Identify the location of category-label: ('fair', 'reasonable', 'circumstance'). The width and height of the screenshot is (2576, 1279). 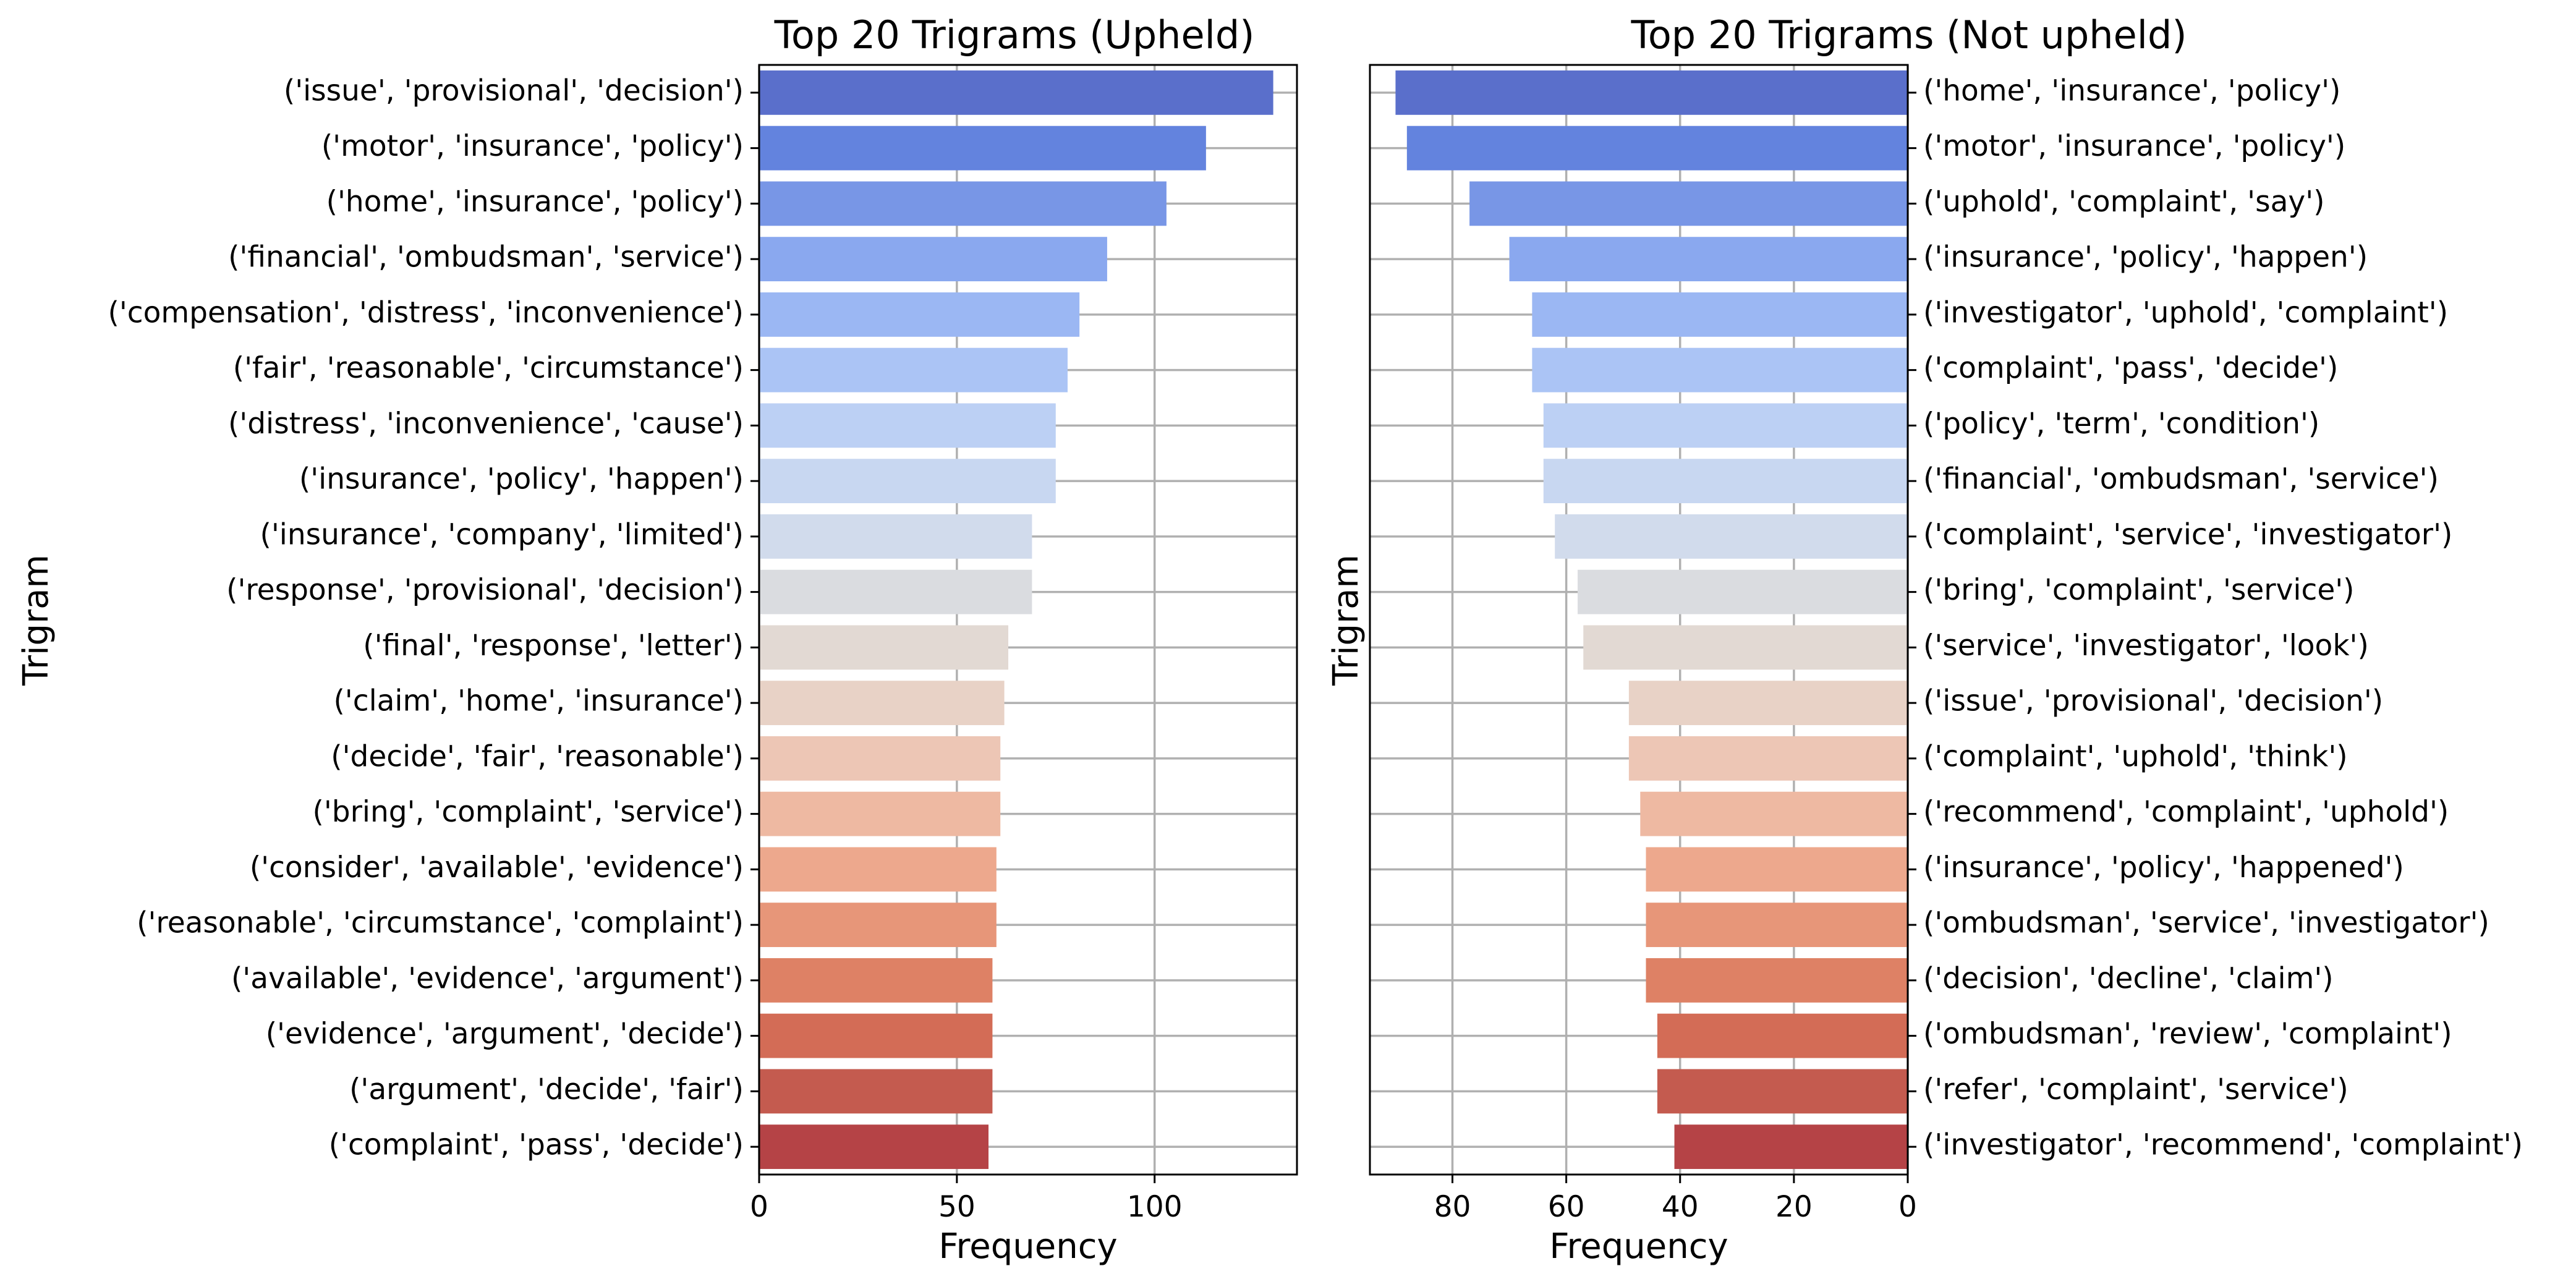
(488, 368).